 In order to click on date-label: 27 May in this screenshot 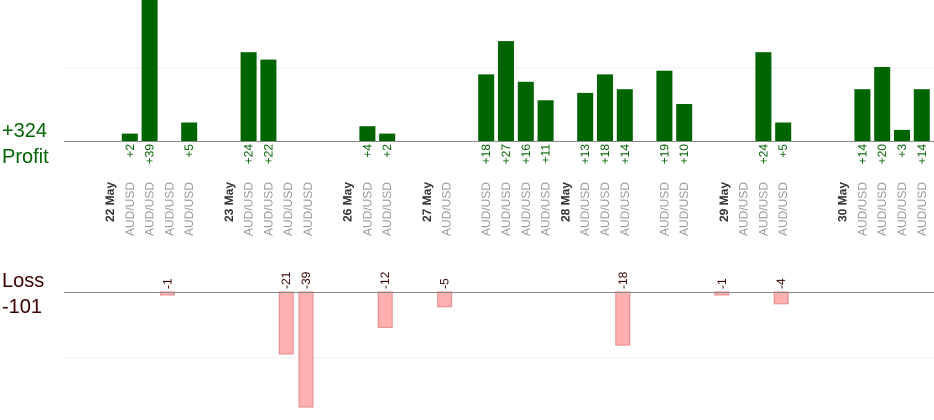, I will do `click(427, 202)`.